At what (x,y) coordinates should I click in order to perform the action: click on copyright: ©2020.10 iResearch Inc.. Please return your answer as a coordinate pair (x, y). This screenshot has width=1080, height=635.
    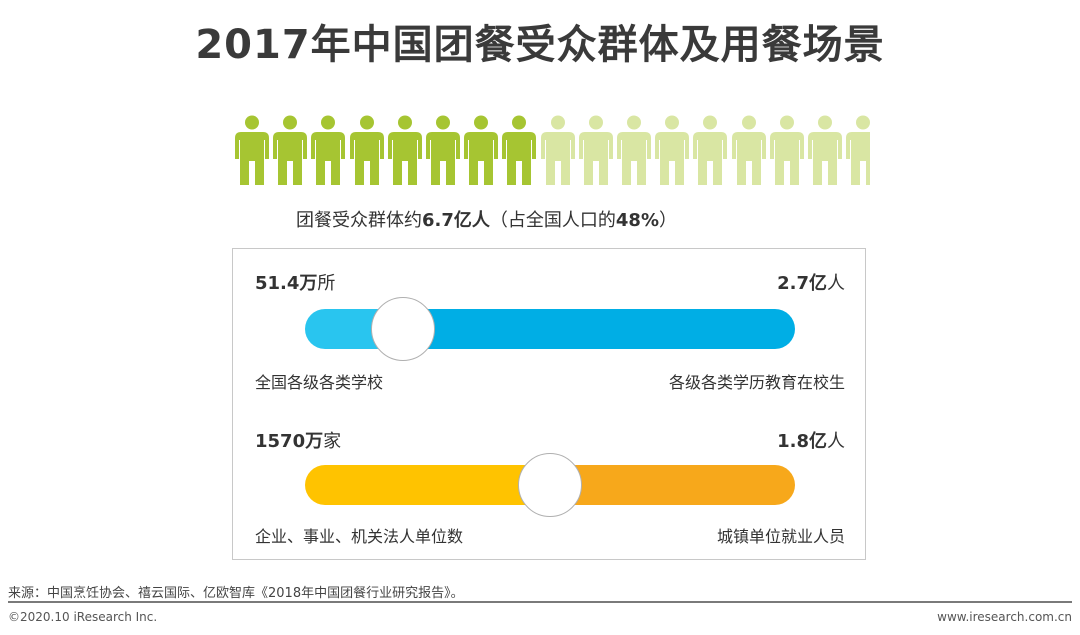
    Looking at the image, I should click on (83, 617).